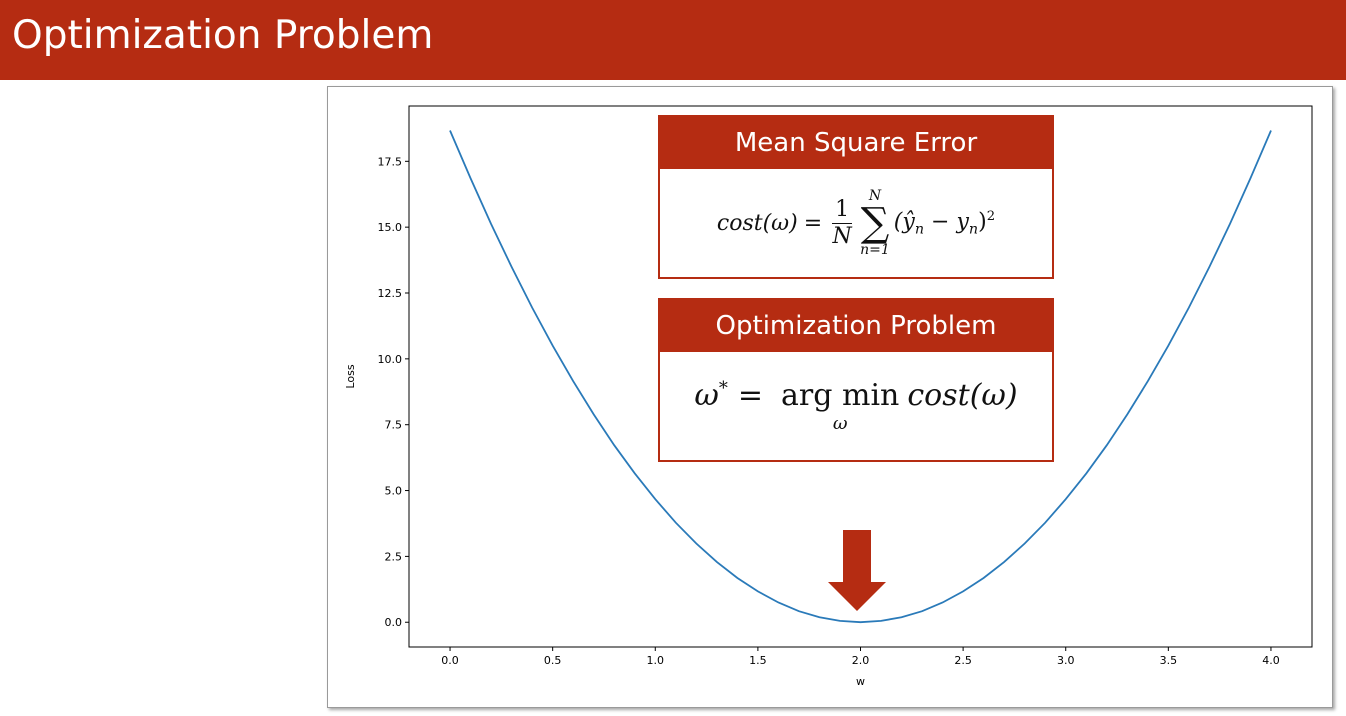  I want to click on sigma-icon: ∑, so click(875, 223).